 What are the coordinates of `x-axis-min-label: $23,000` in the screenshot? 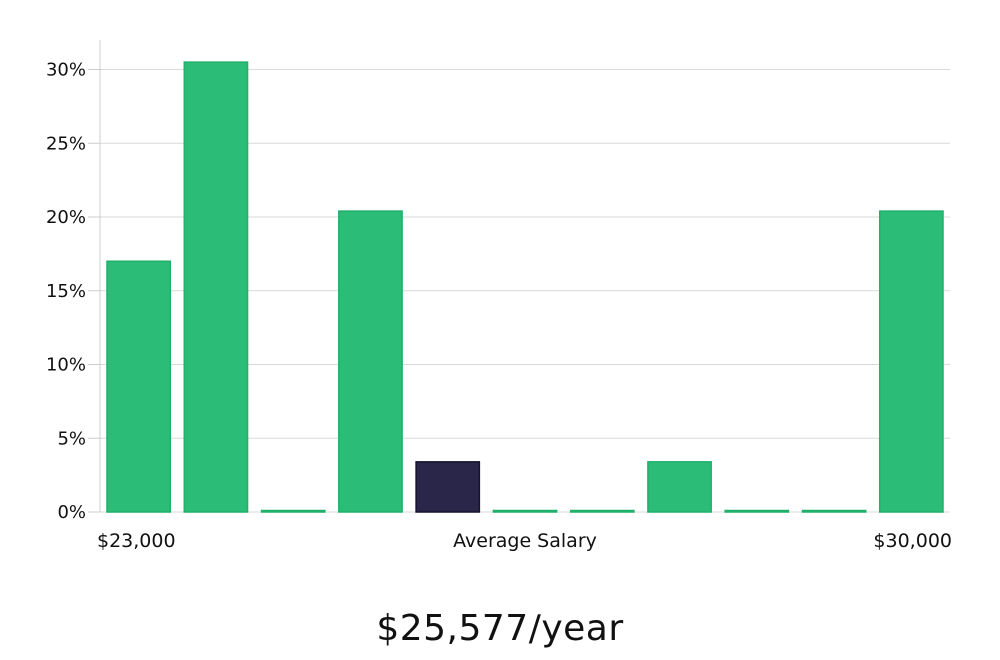 It's located at (136, 541).